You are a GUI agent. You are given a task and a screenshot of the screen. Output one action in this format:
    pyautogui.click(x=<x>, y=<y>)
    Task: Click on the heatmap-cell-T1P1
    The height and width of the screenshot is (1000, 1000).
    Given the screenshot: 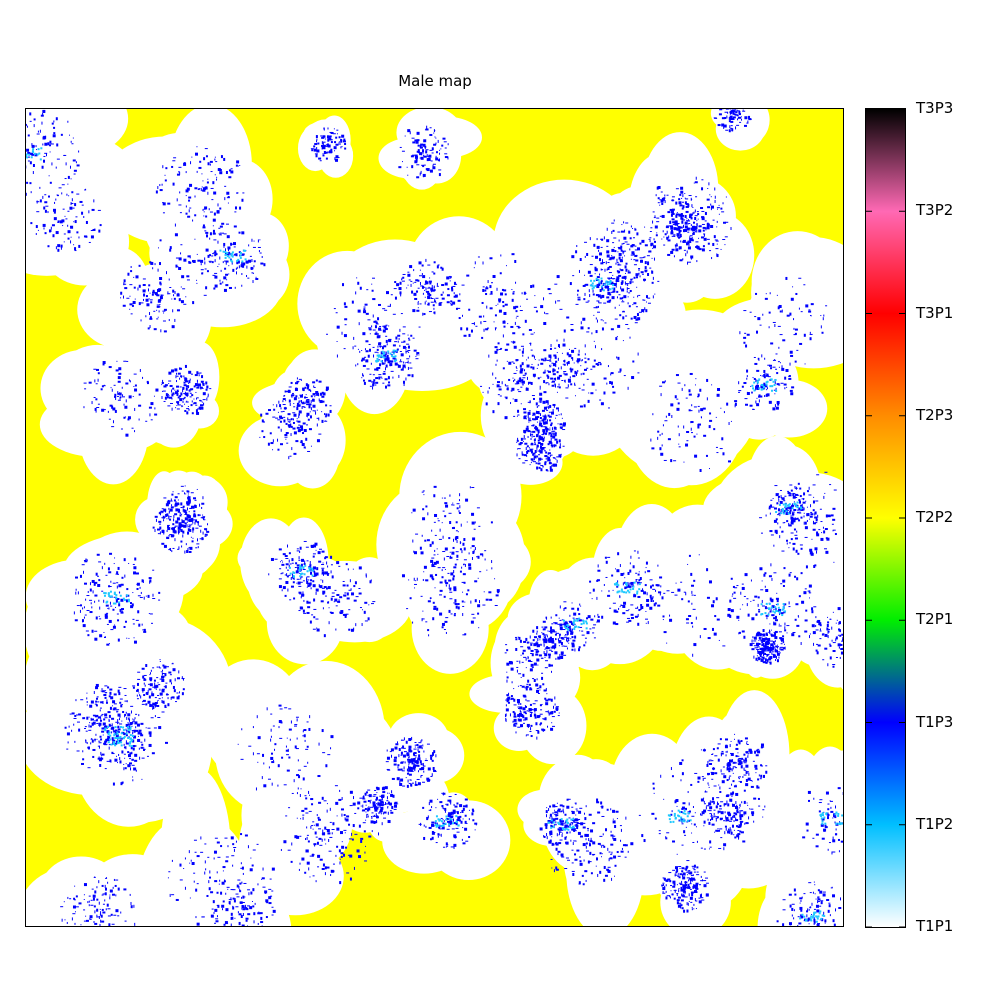 What is the action you would take?
    pyautogui.click(x=746, y=817)
    